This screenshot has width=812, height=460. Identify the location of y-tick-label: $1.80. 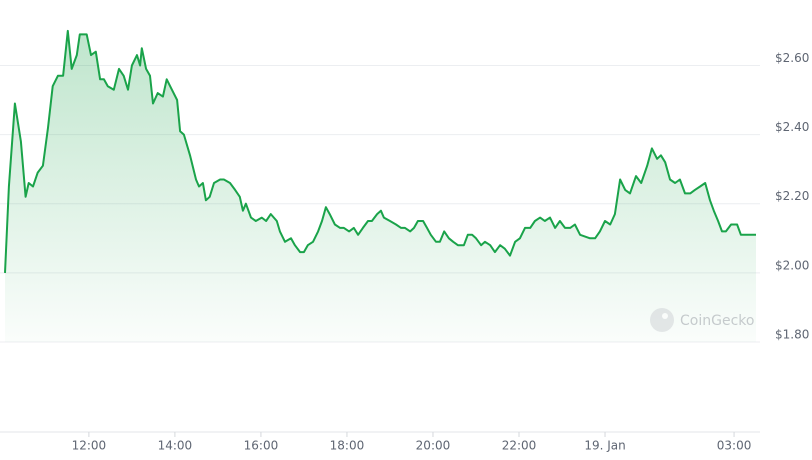
(792, 335).